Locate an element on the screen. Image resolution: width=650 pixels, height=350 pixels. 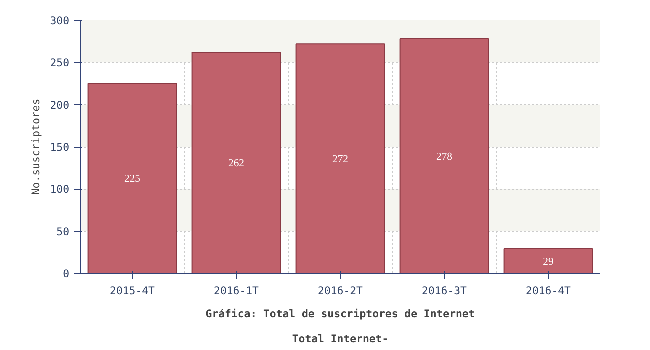
y-tick-label: 0 is located at coordinates (66, 274).